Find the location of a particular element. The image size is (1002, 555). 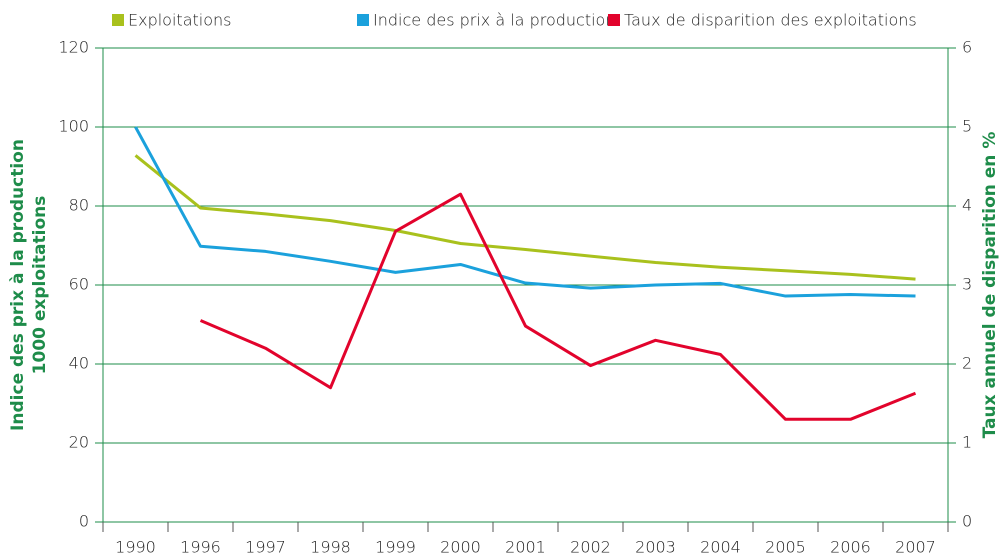

y2-tick-label: 1 is located at coordinates (967, 442).